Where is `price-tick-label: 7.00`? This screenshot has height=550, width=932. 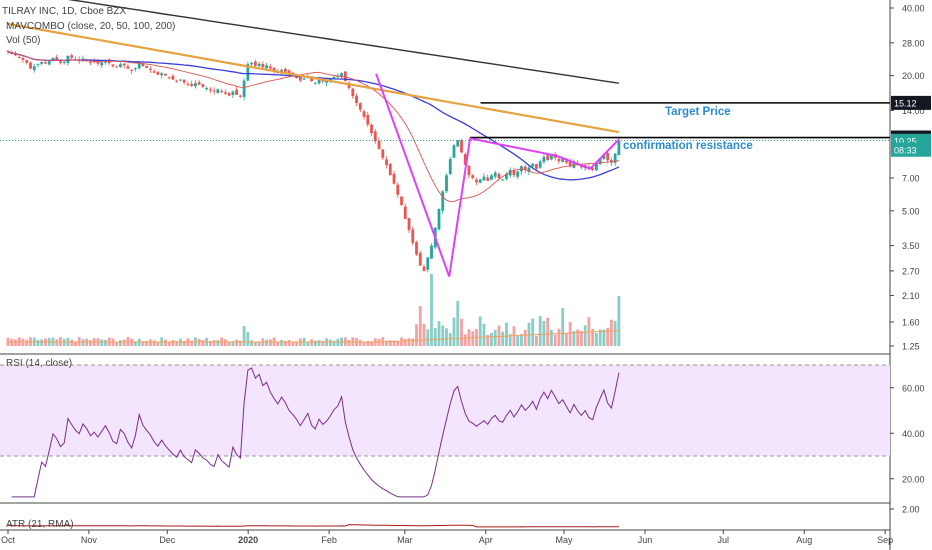
price-tick-label: 7.00 is located at coordinates (911, 178).